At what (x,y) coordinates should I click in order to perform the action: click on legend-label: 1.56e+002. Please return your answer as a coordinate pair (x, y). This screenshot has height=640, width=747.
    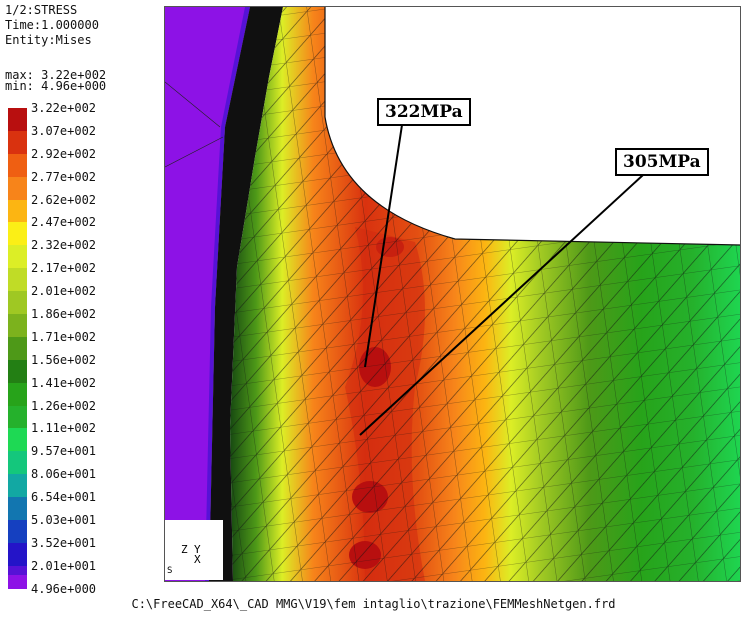
    Looking at the image, I should click on (64, 359).